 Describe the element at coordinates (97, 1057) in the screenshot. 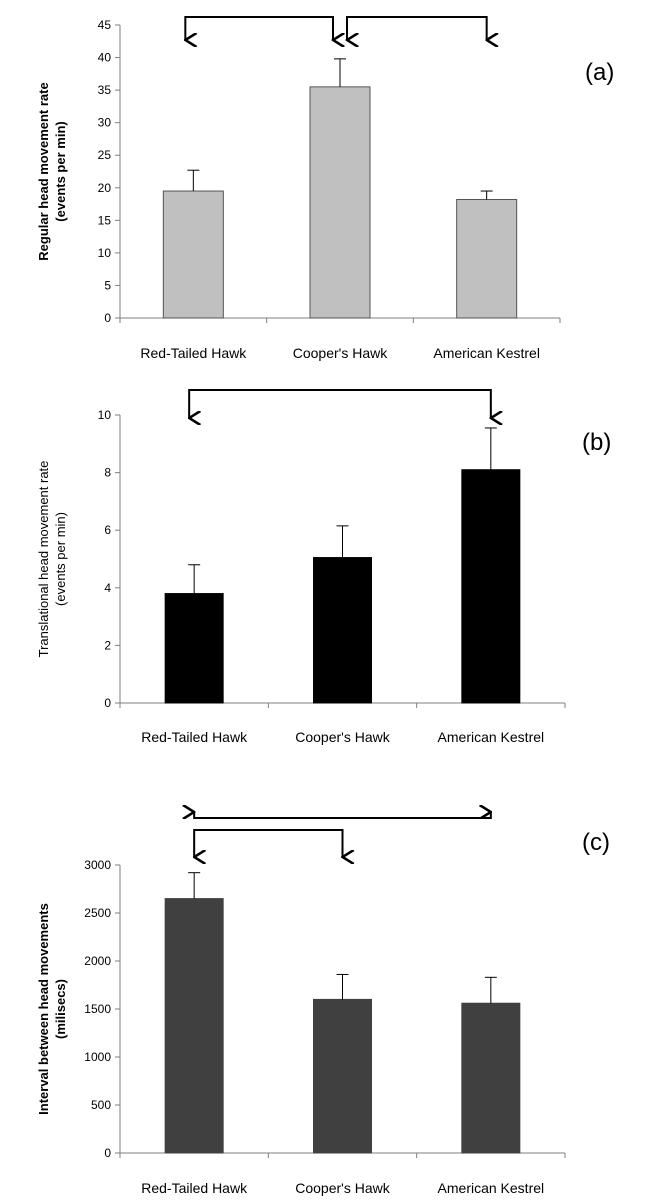

I see `y-tick-label: 1000` at that location.